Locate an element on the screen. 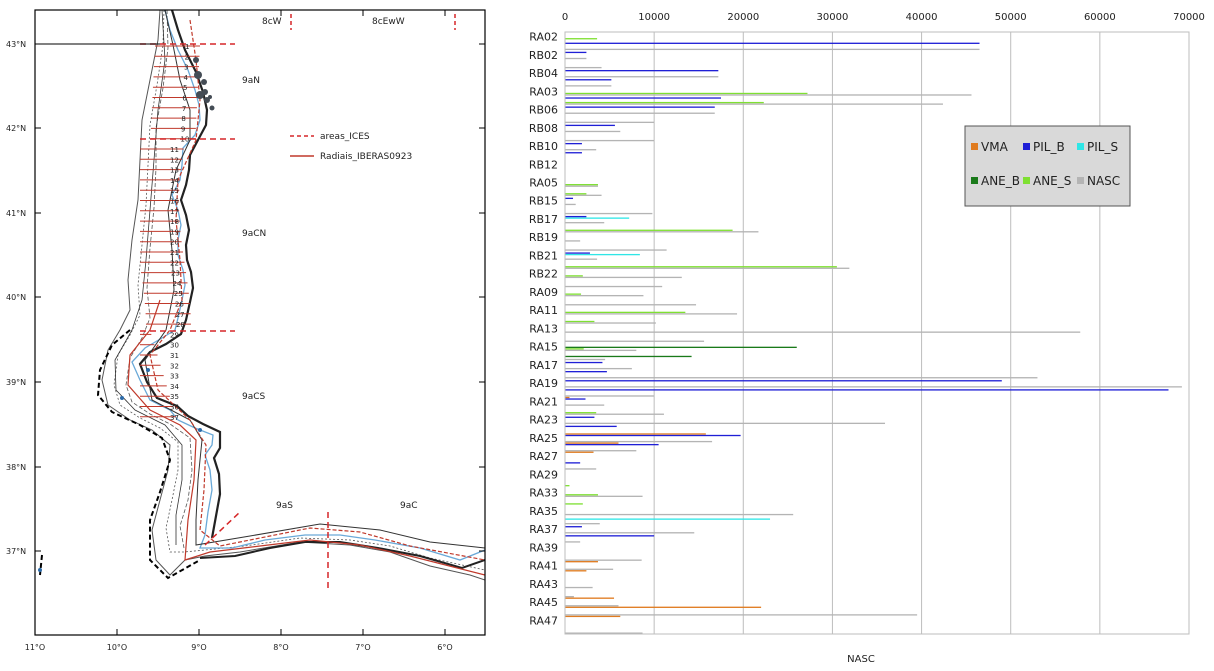 The height and width of the screenshot is (671, 1214). radial-number: 17 is located at coordinates (174, 212).